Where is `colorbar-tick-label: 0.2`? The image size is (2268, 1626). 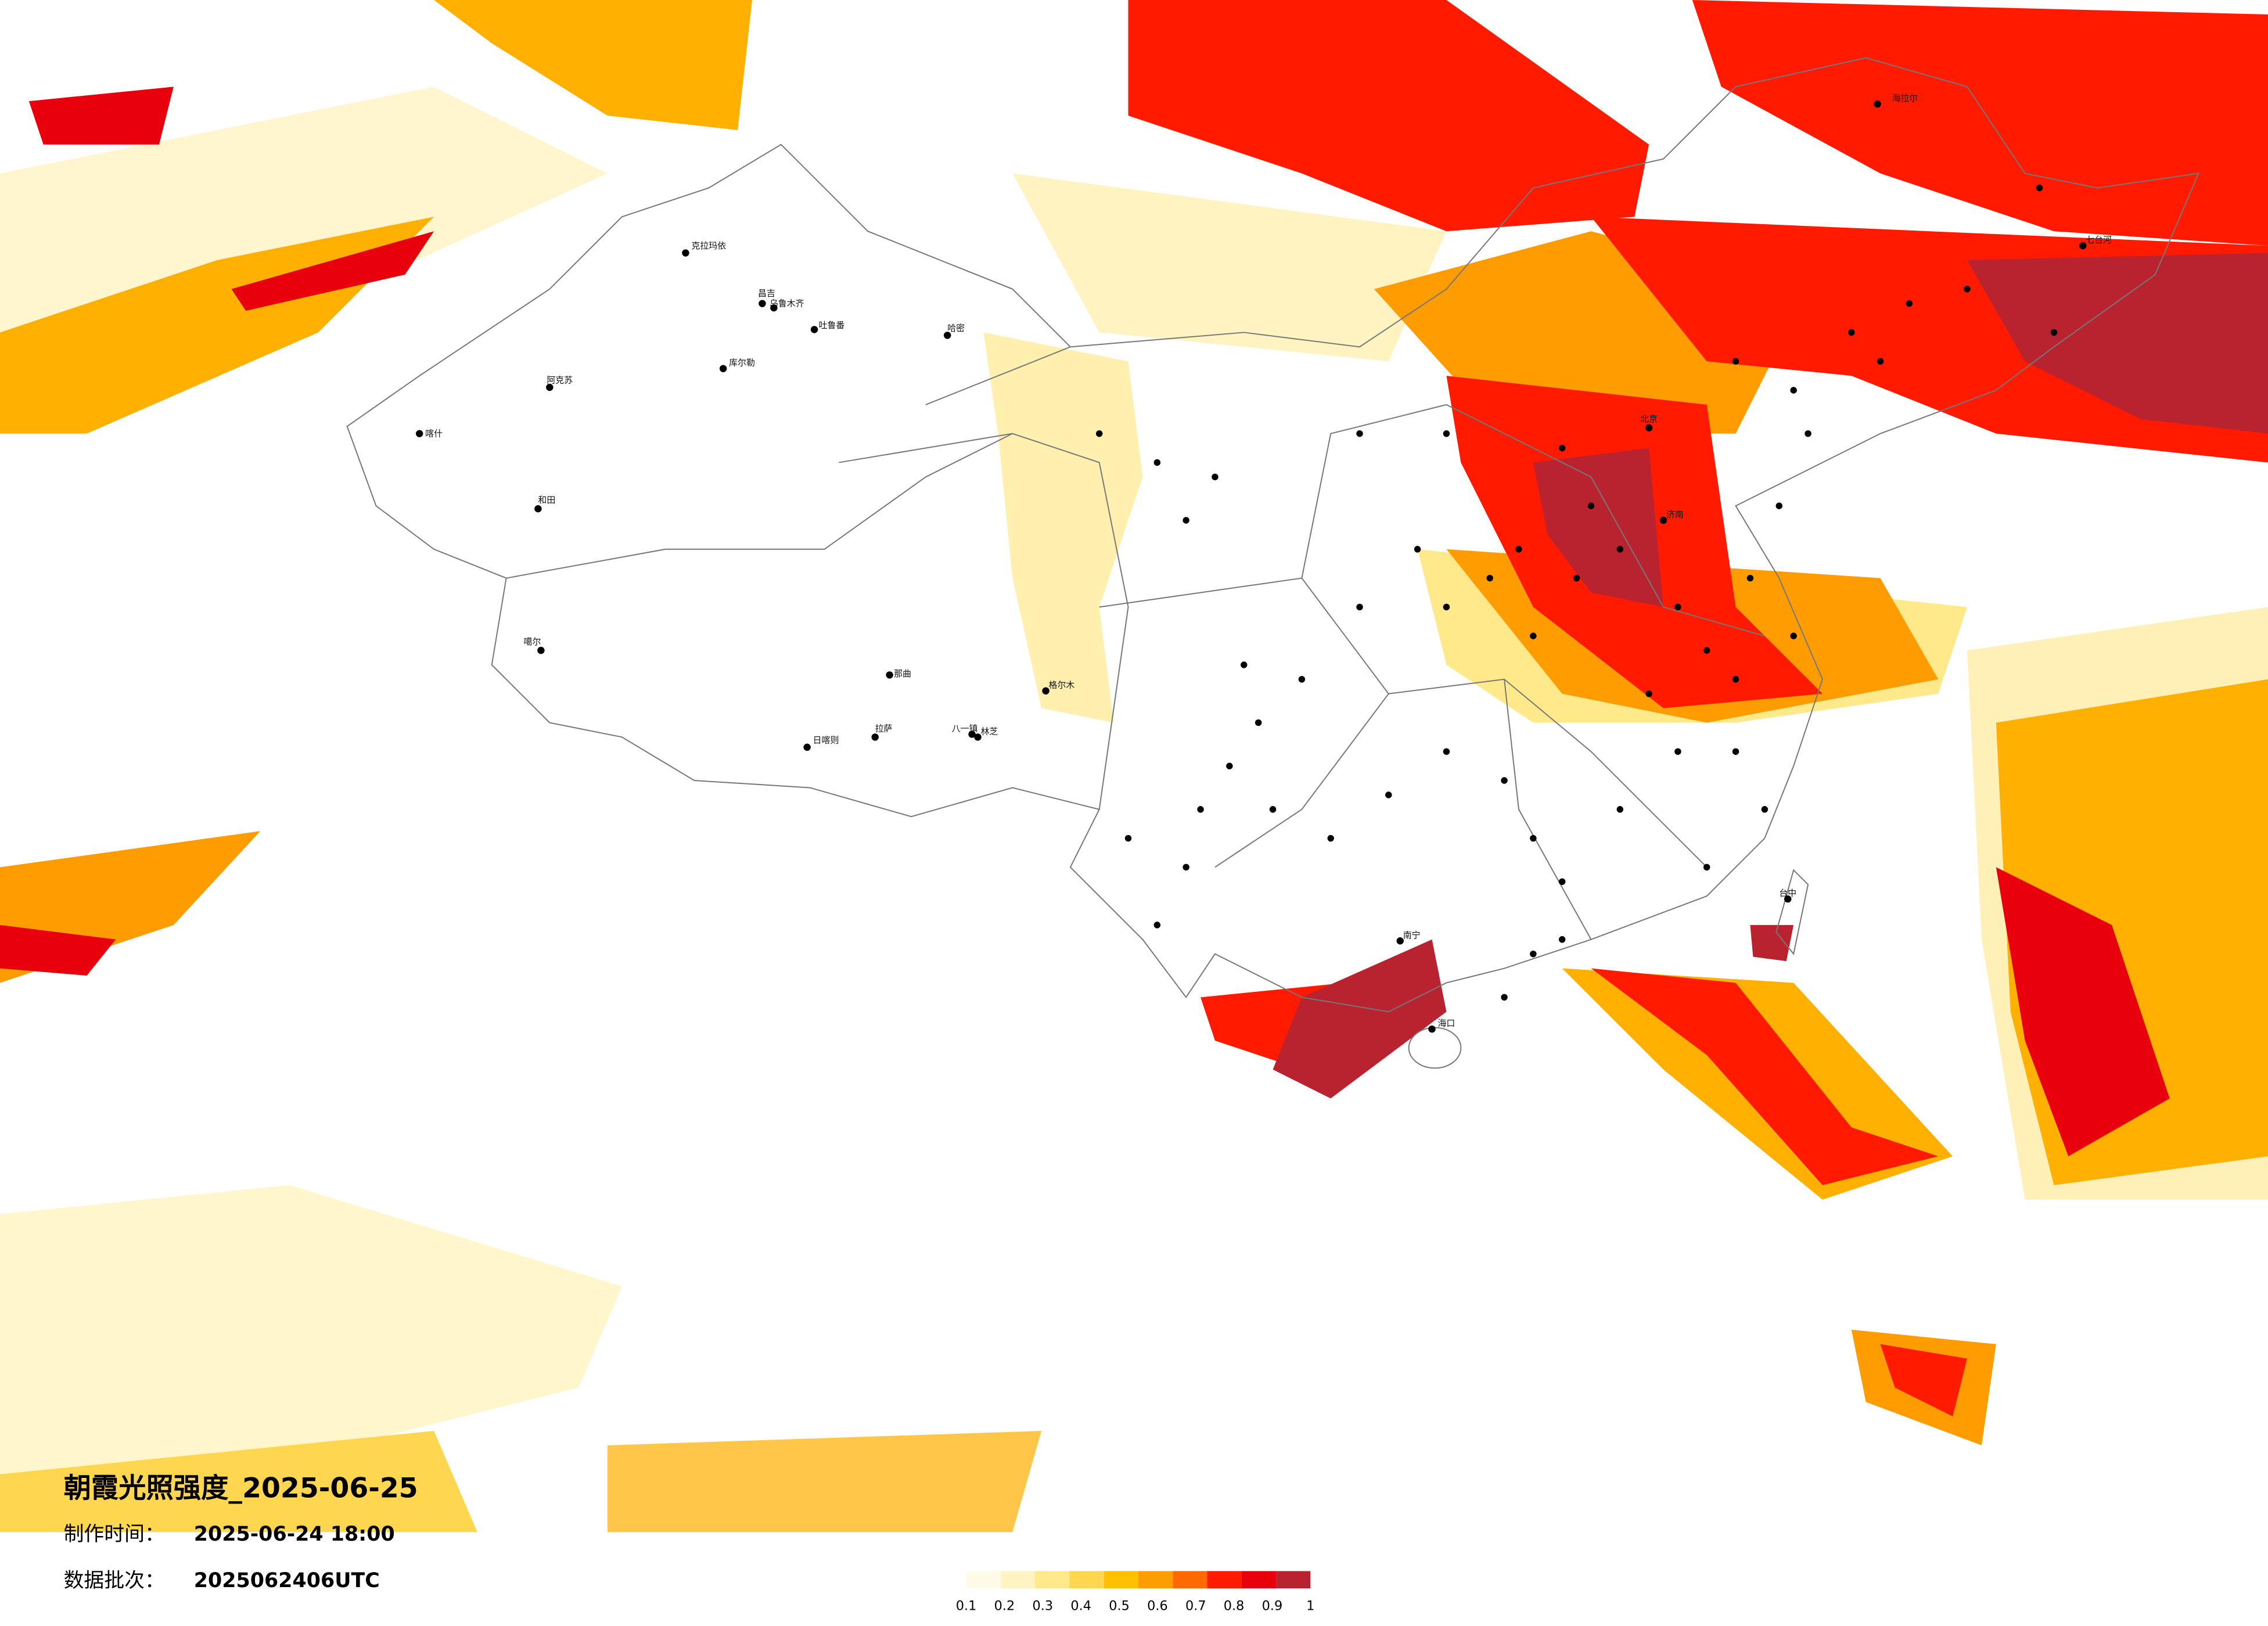 colorbar-tick-label: 0.2 is located at coordinates (1004, 1606).